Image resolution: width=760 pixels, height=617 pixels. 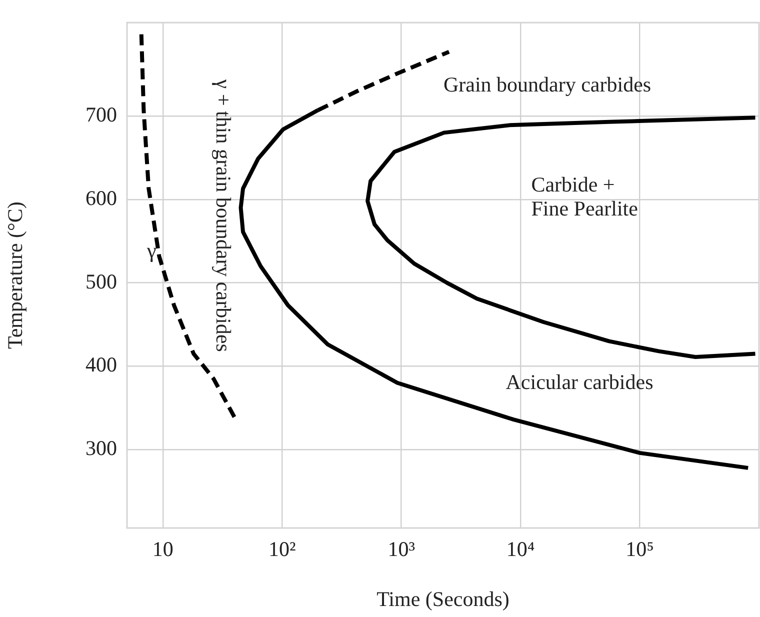 What do you see at coordinates (101, 198) in the screenshot?
I see `y-tick-label: 600` at bounding box center [101, 198].